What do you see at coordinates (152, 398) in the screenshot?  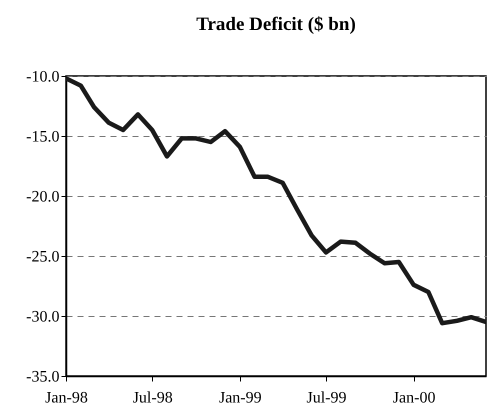 I see `x-tick-label: Jul-98` at bounding box center [152, 398].